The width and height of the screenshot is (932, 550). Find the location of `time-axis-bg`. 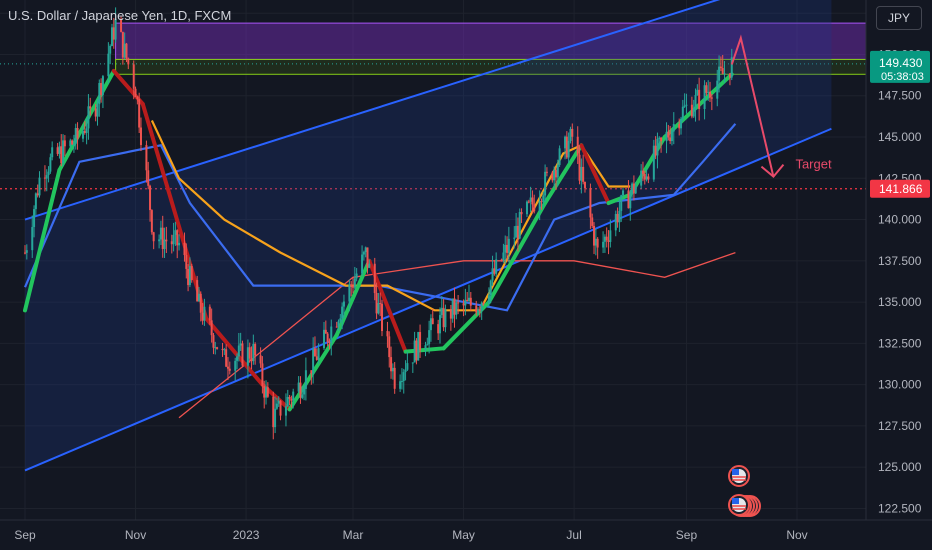

time-axis-bg is located at coordinates (466, 535).